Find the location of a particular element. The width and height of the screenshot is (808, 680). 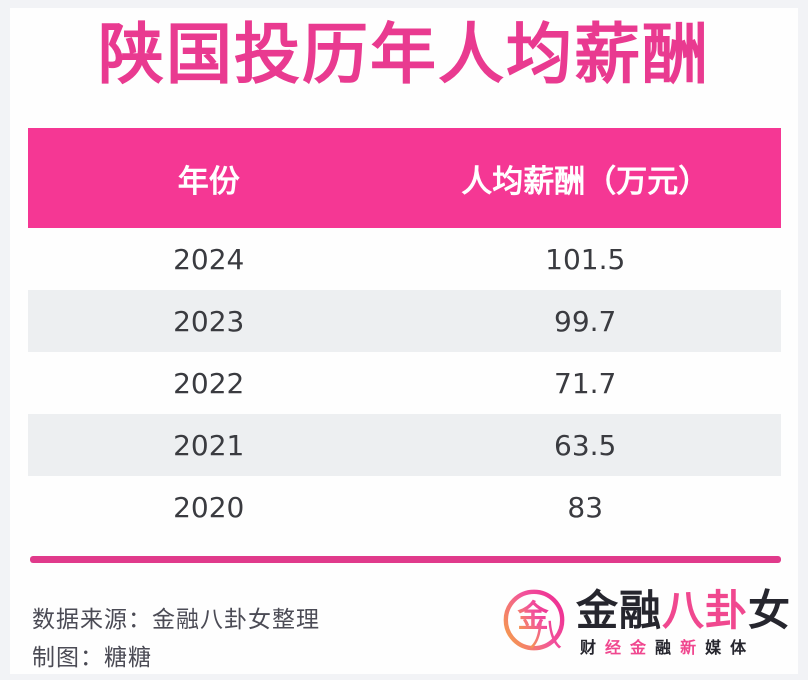

salary-cell: 83 is located at coordinates (585, 507).